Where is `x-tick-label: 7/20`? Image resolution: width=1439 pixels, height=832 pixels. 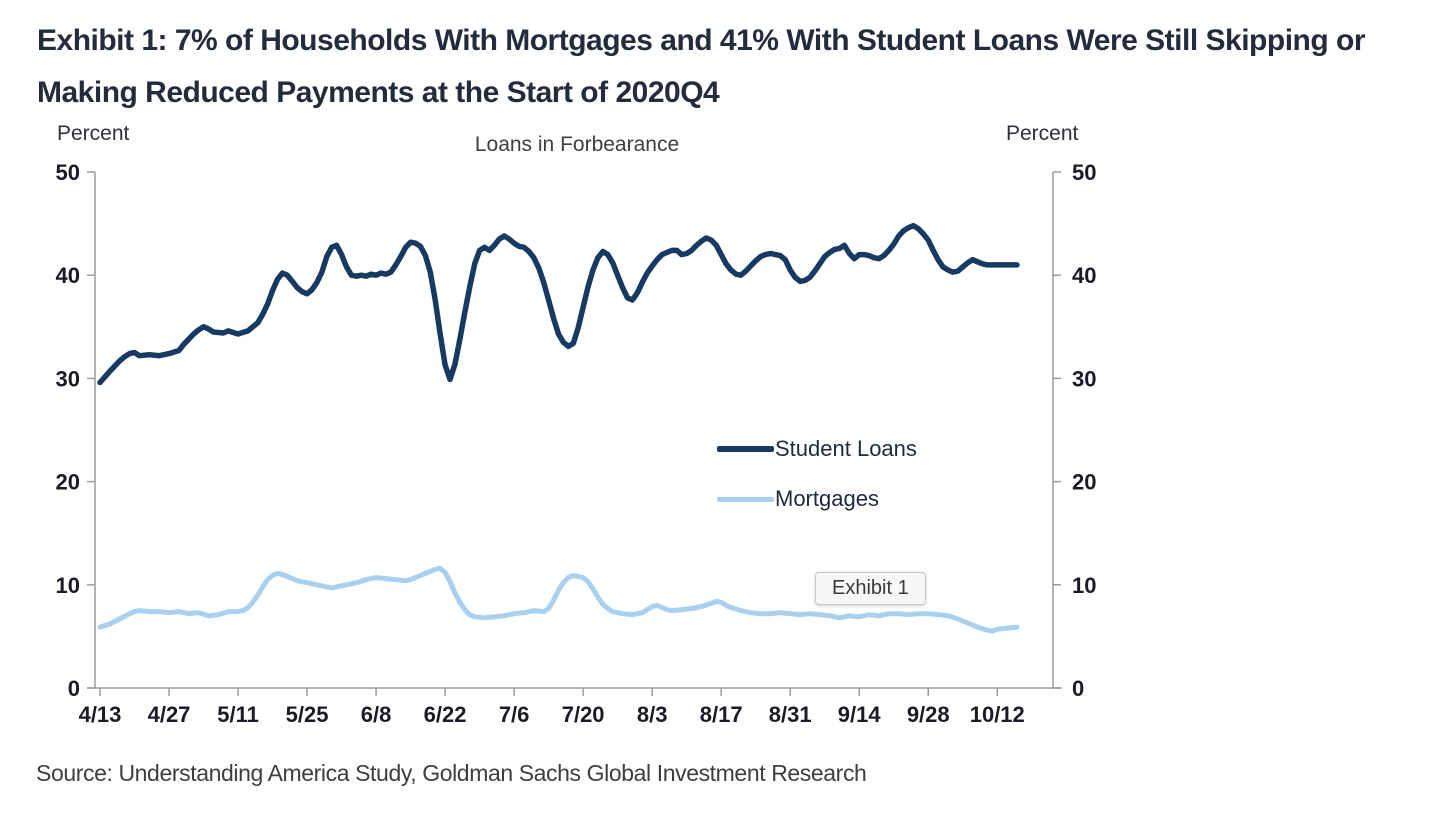 x-tick-label: 7/20 is located at coordinates (583, 714).